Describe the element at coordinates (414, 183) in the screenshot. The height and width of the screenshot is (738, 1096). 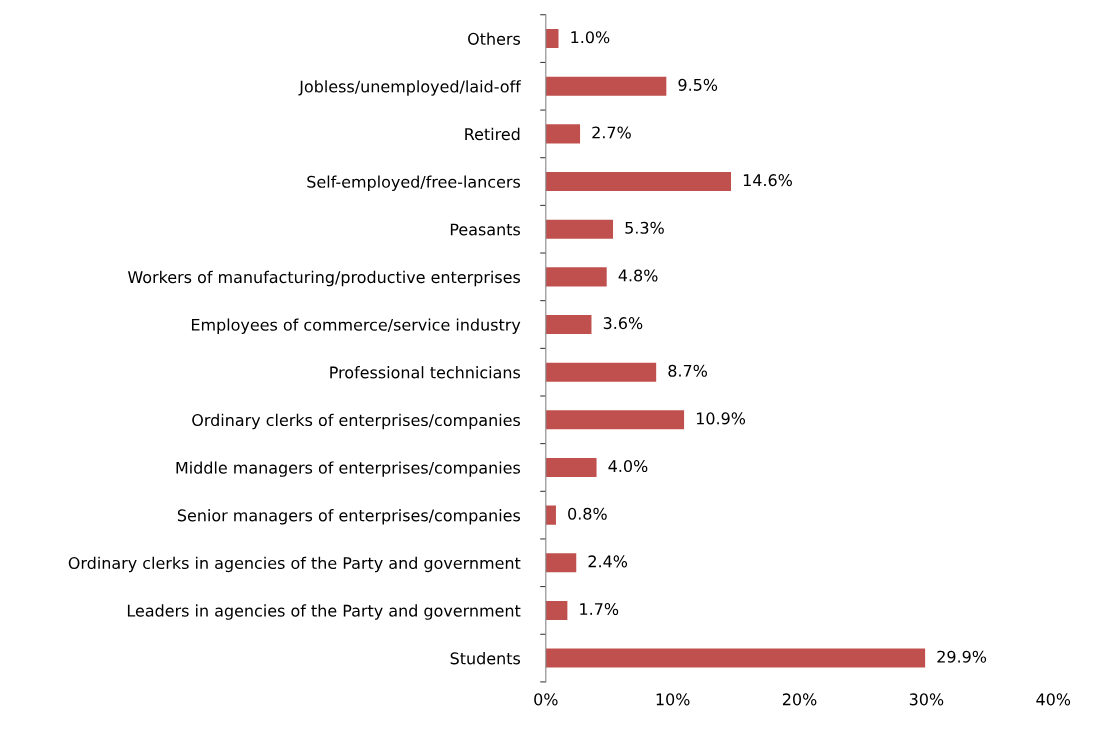
I see `y-tick-label: Self-employed/free-lancers` at that location.